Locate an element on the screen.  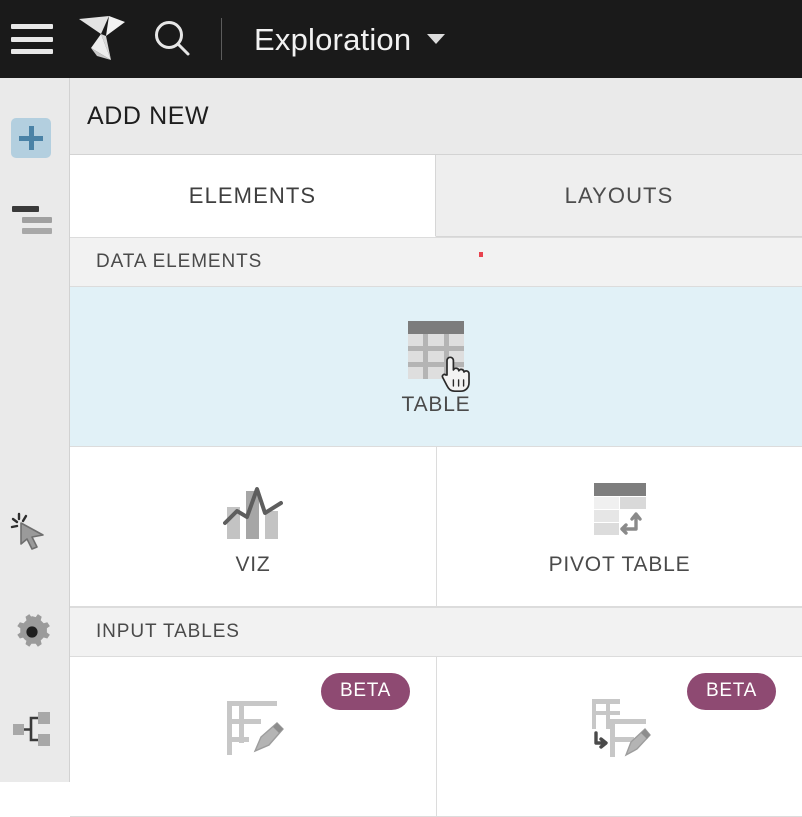
notification-dot is located at coordinates (481, 254).